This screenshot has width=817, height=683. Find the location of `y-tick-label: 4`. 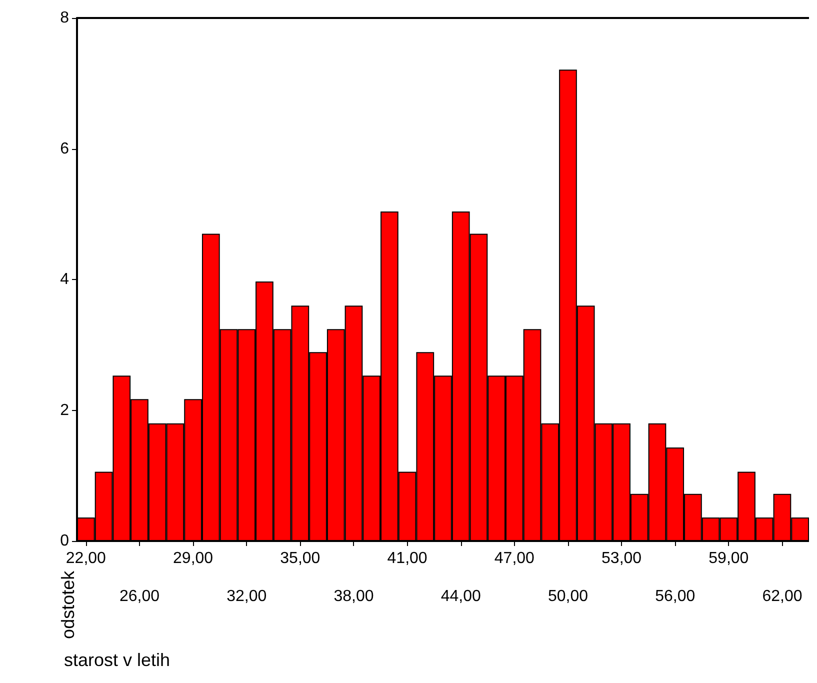

y-tick-label: 4 is located at coordinates (65, 279).